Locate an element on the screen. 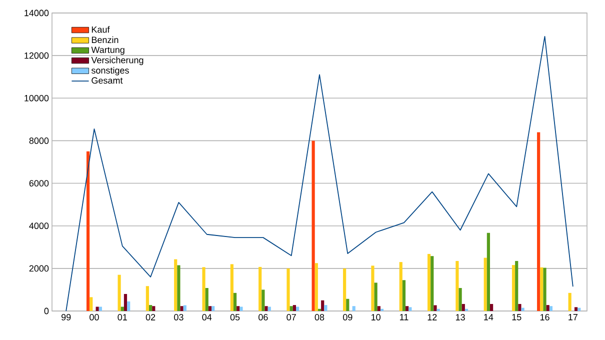  x-tick-label: 14 is located at coordinates (489, 317).